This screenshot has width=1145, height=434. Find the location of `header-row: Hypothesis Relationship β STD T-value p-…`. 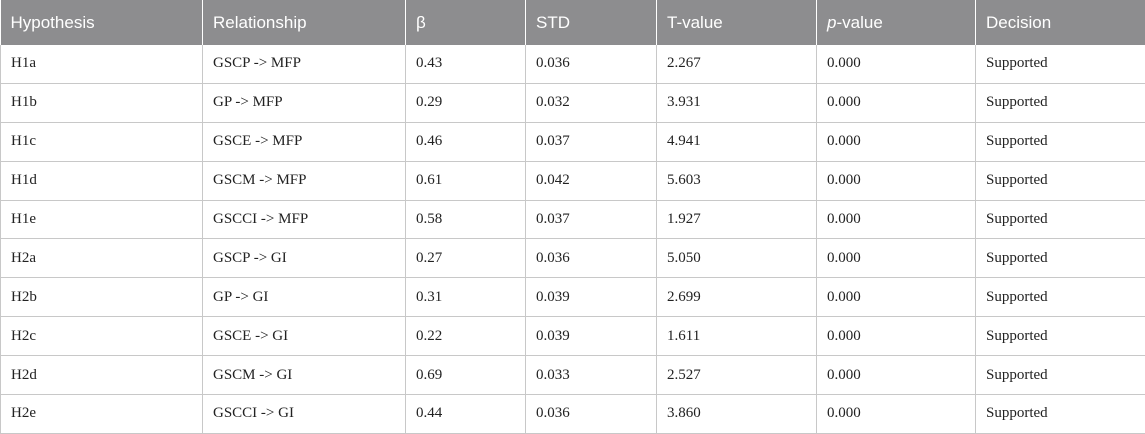

header-row: Hypothesis Relationship β STD T-value p-… is located at coordinates (572, 22).